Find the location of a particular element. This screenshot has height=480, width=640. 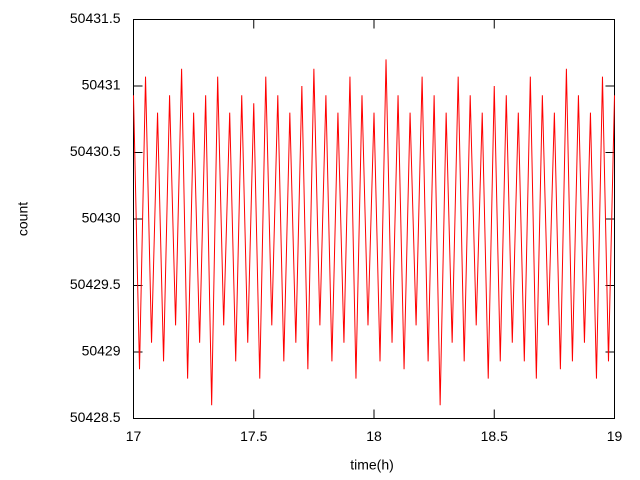

y-tick-label: 50429.5 is located at coordinates (95, 284).